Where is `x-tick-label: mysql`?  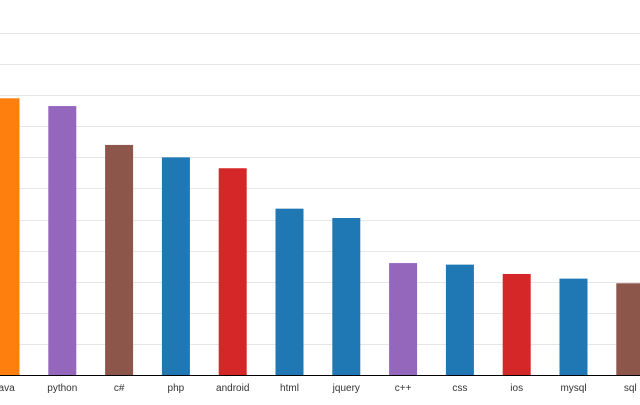 x-tick-label: mysql is located at coordinates (573, 388).